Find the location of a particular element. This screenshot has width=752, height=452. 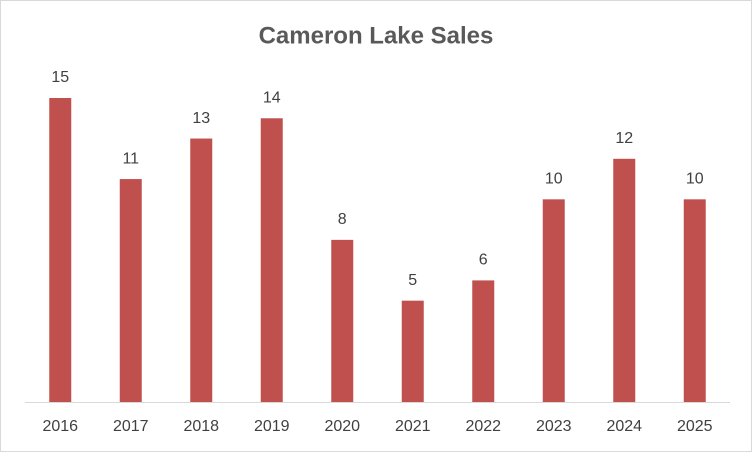

x-tick-label: 2025 is located at coordinates (695, 426).